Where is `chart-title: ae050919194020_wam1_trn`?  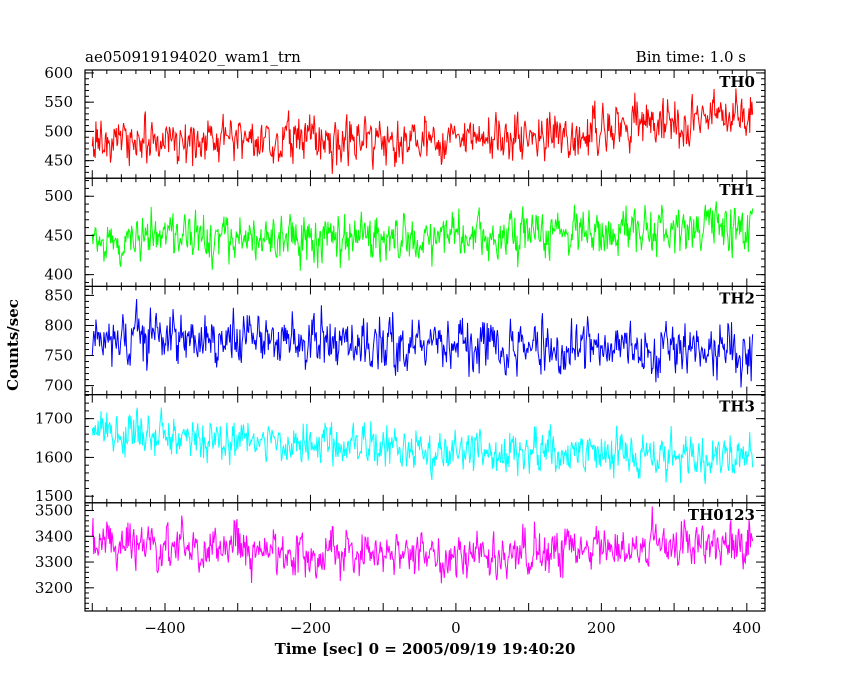 chart-title: ae050919194020_wam1_trn is located at coordinates (193, 57).